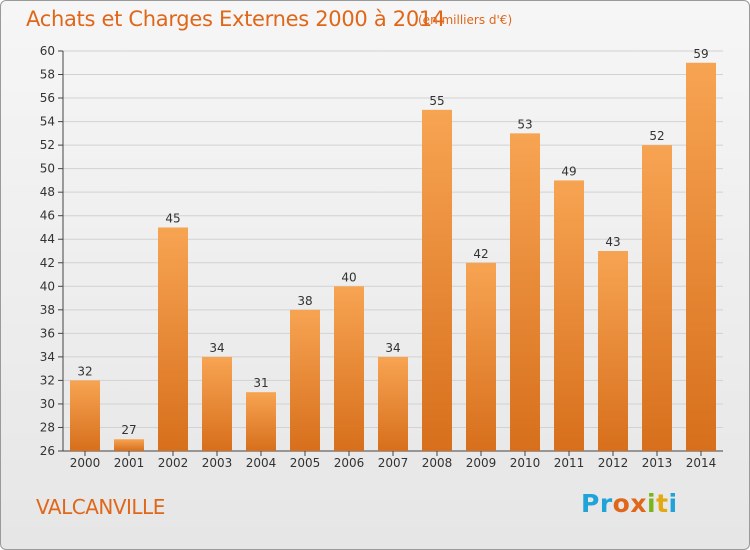 Image resolution: width=750 pixels, height=550 pixels. What do you see at coordinates (393, 403) in the screenshot?
I see `bar-2007` at bounding box center [393, 403].